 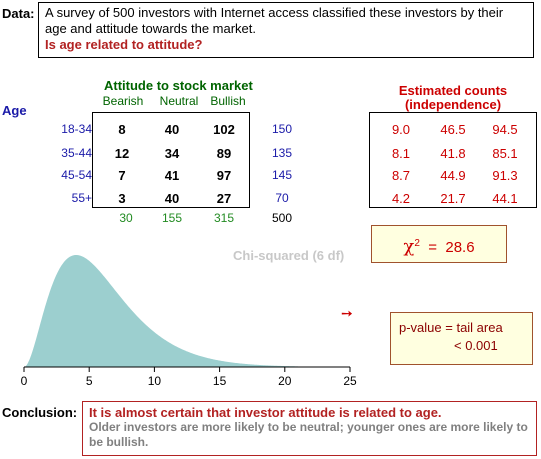 I want to click on x-tick-label: 0, so click(x=24, y=381).